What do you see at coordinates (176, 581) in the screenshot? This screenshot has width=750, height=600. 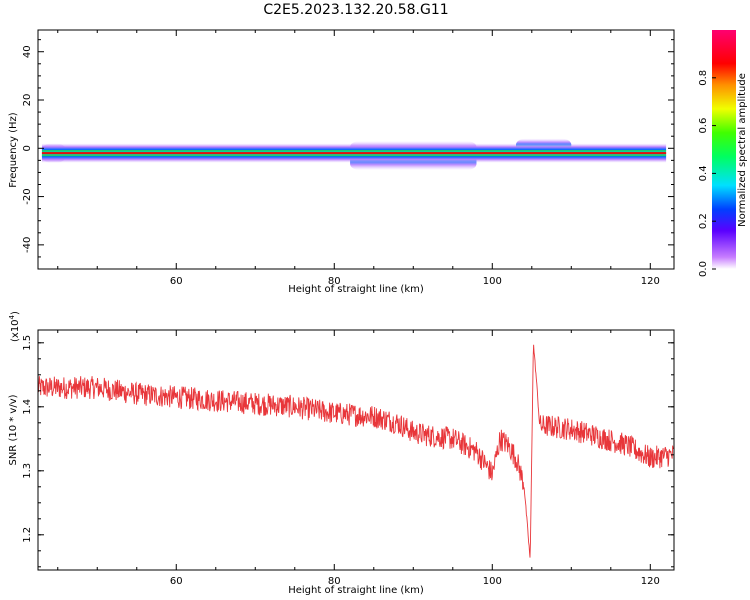 I see `snr-xtick-label: 60` at bounding box center [176, 581].